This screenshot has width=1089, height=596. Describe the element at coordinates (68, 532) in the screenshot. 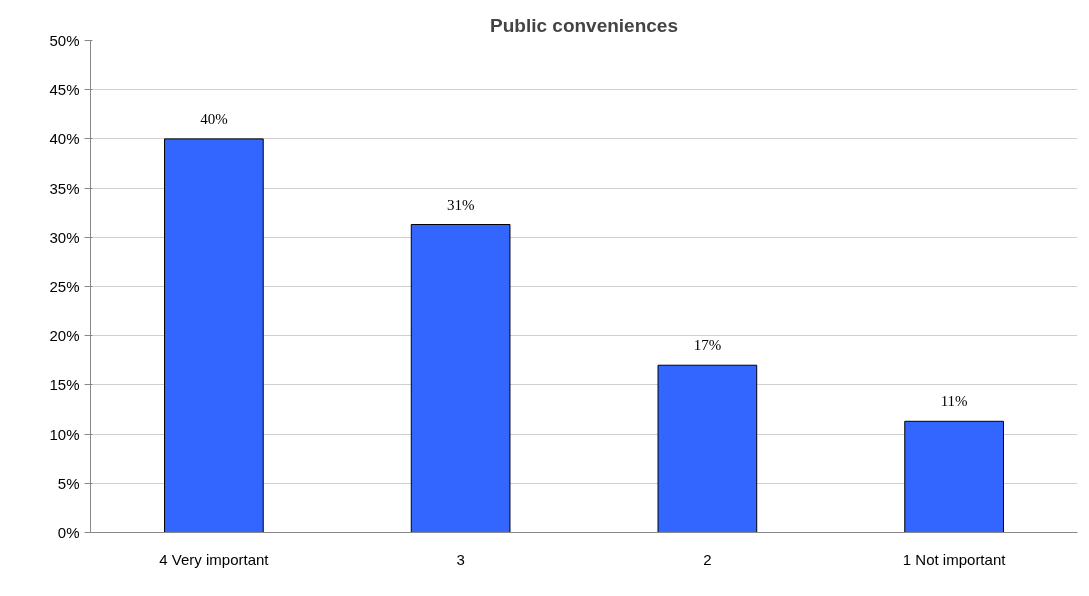

I see `y-tick-label: 0%` at that location.